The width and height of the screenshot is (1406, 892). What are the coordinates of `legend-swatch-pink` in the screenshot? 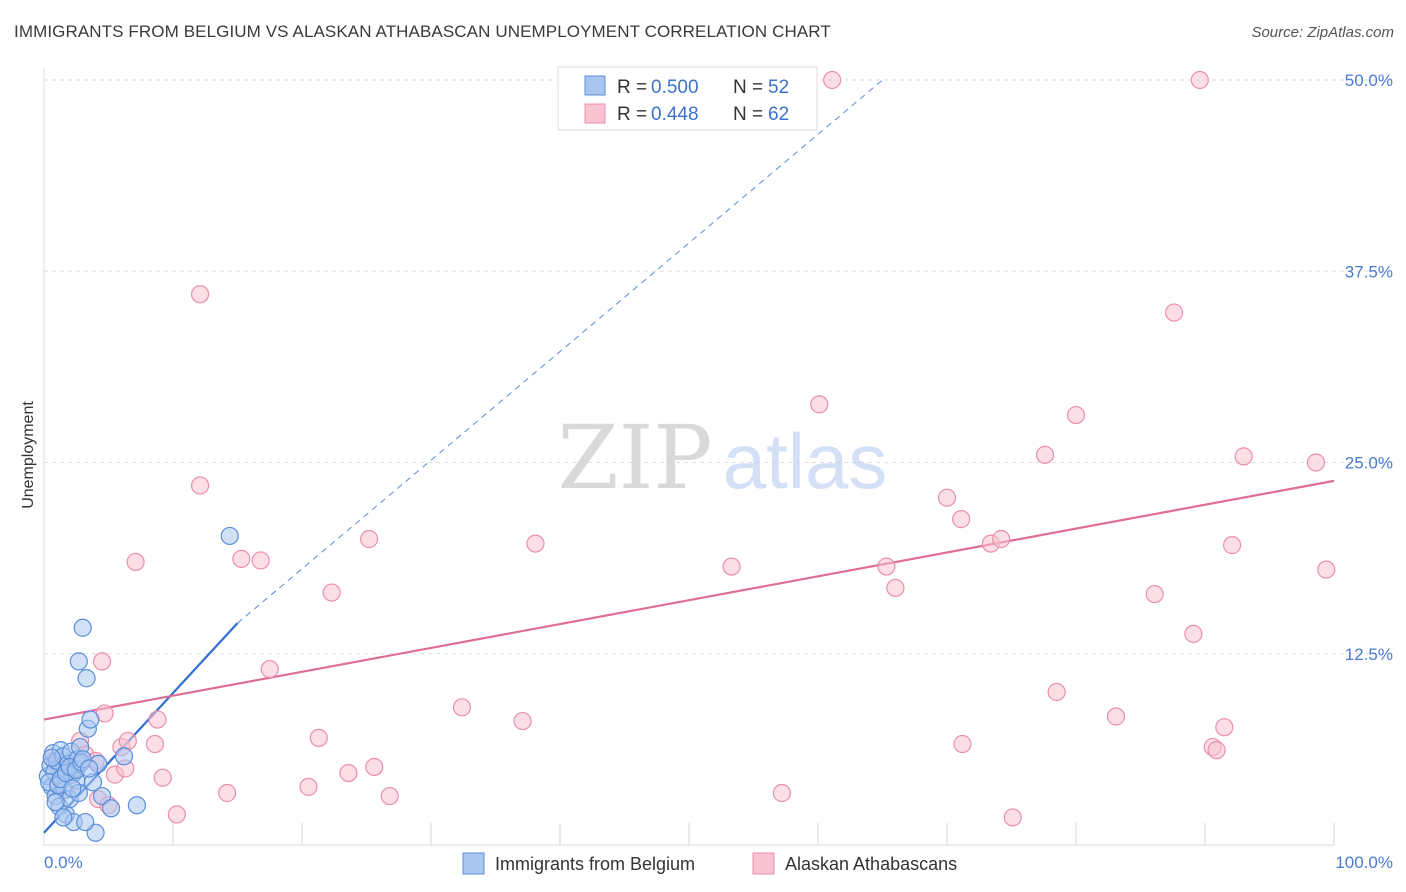 It's located at (595, 113).